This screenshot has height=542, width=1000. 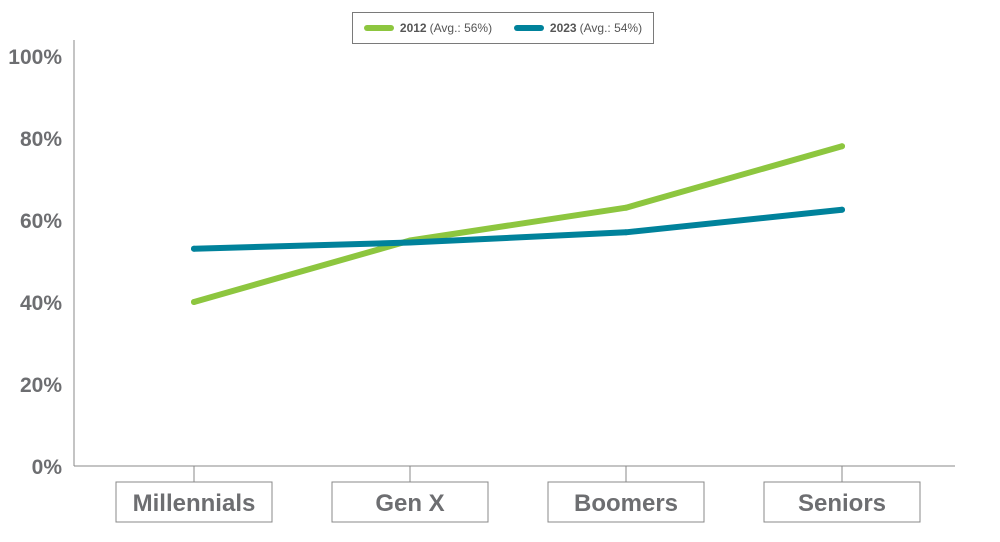 What do you see at coordinates (41, 303) in the screenshot?
I see `y-tick-label: 40%` at bounding box center [41, 303].